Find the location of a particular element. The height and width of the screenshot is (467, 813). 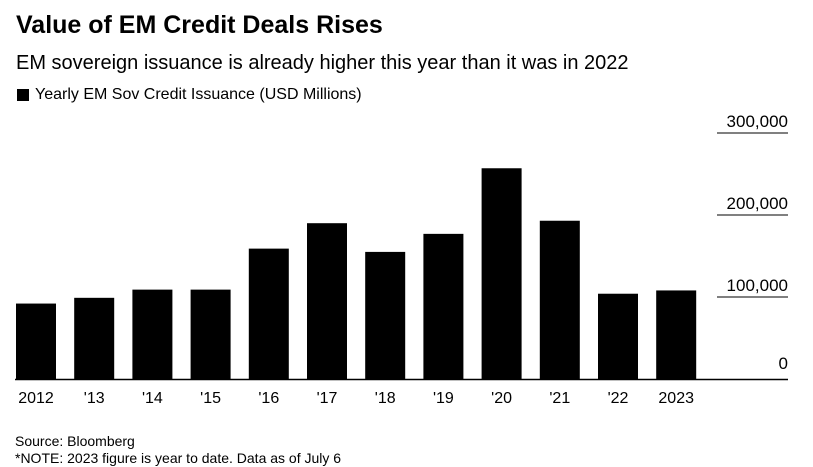

legend-swatch is located at coordinates (23, 95).